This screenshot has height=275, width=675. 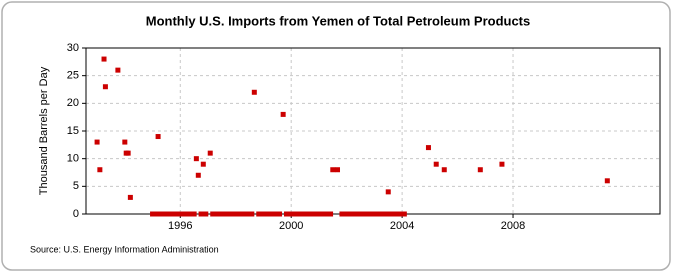 I want to click on x-tick-label: 2000, so click(x=291, y=226).